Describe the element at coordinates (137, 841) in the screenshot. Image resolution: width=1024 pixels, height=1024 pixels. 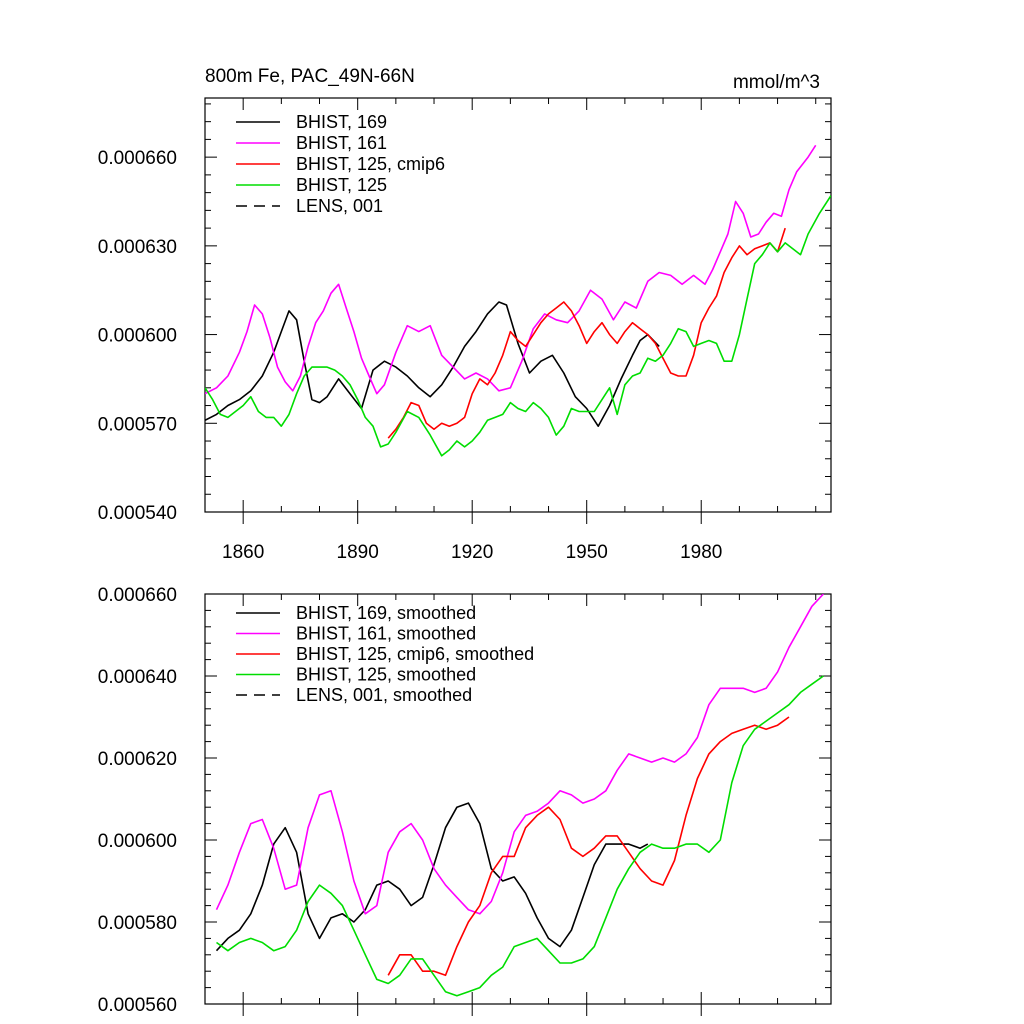
I see `bottom-y-tick-label: 0.000600` at that location.